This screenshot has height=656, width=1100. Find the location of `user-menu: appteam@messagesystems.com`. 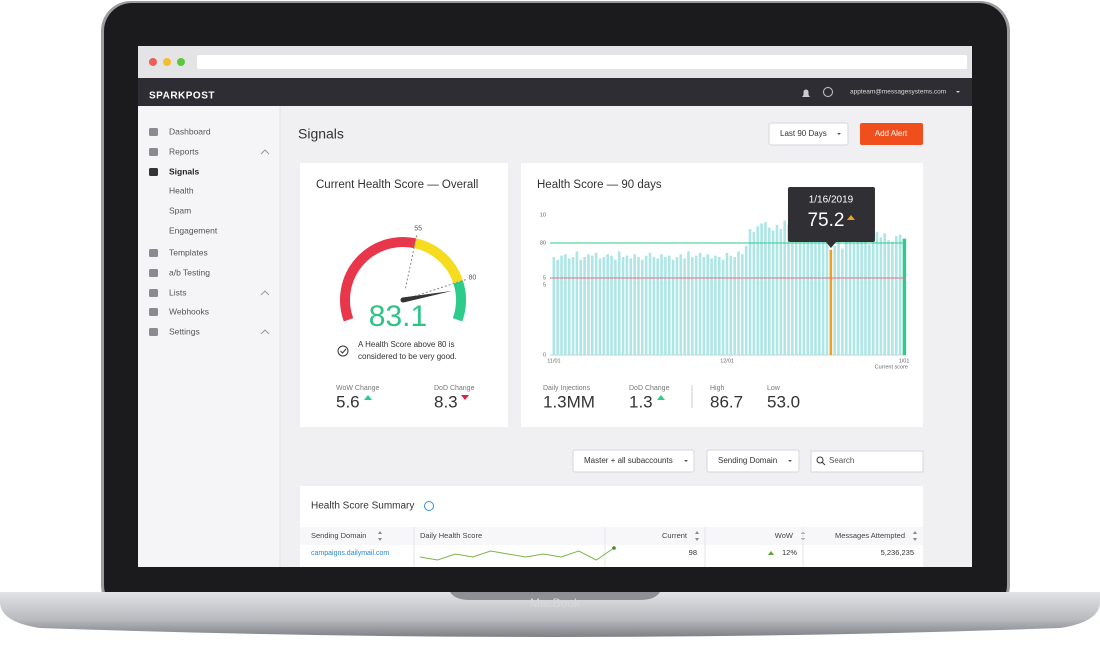

user-menu: appteam@messagesystems.com is located at coordinates (898, 92).